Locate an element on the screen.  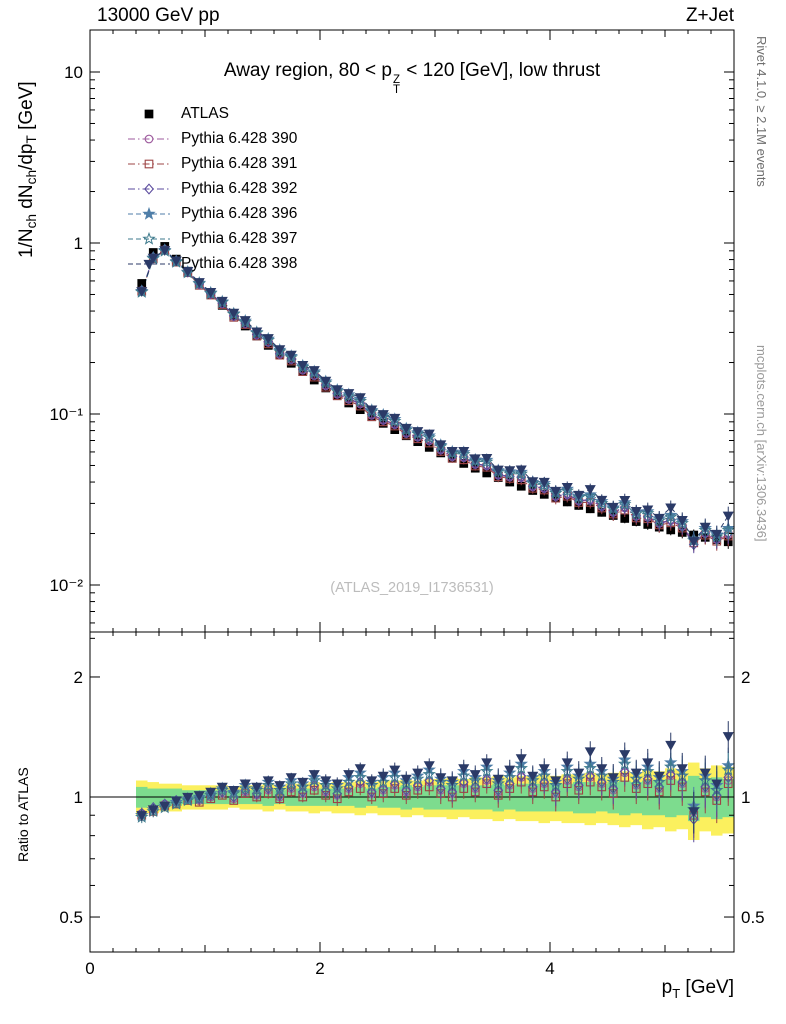
legend-item-pythia-396: Pythia 6.428 396 is located at coordinates (211, 213).